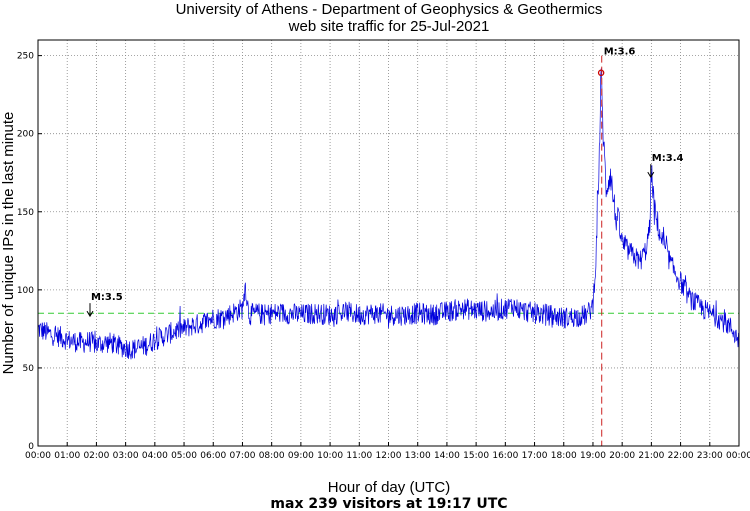 The height and width of the screenshot is (511, 750). I want to click on x-tick-label: 17:00, so click(535, 456).